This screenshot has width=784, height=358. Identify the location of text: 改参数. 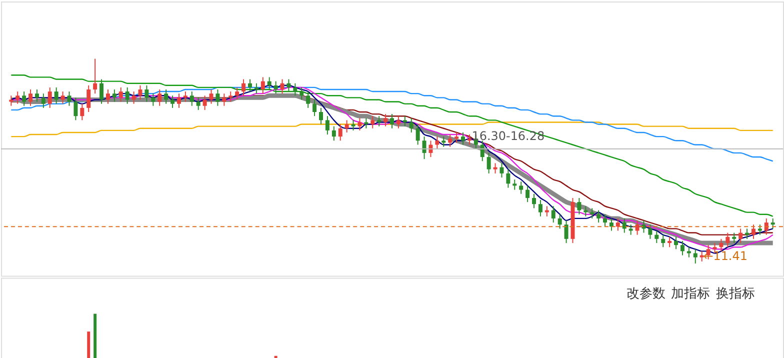
(646, 294).